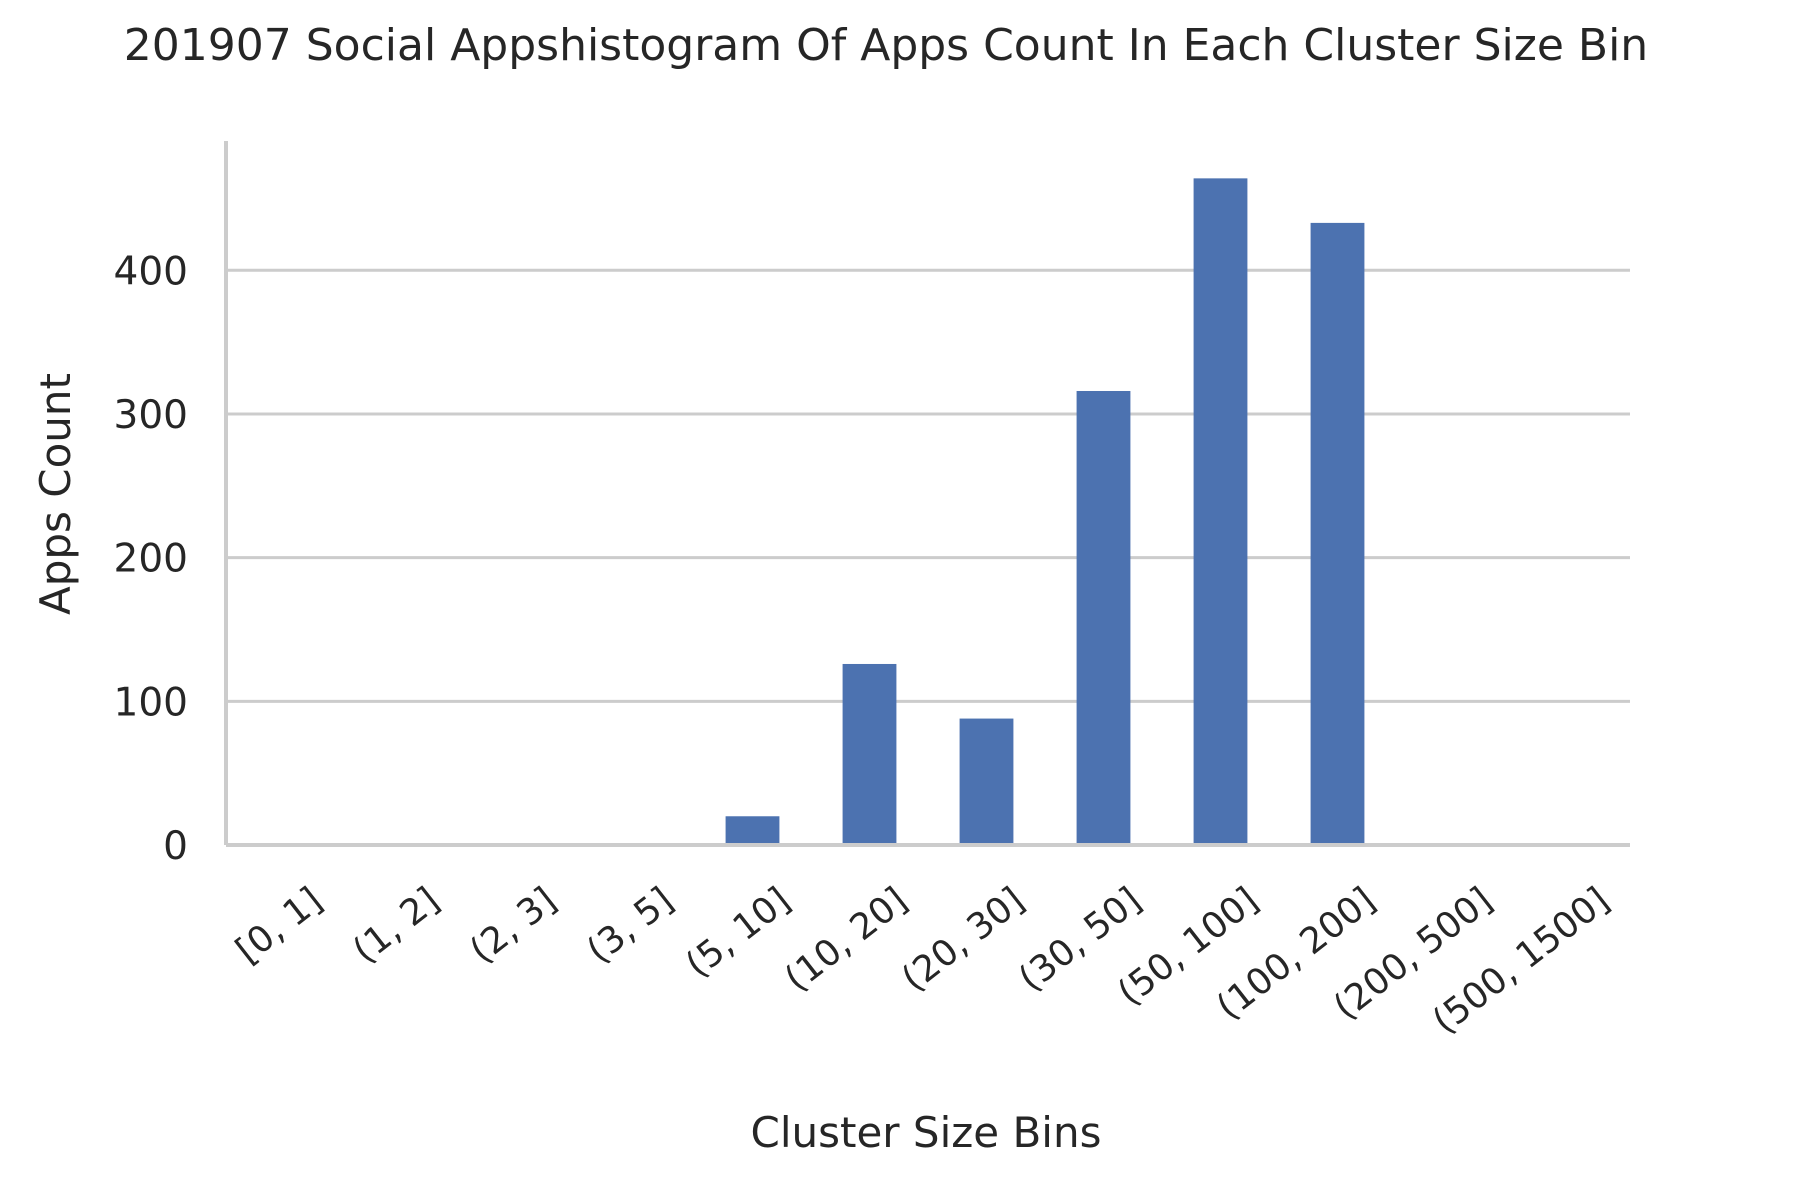  Describe the element at coordinates (280, 926) in the screenshot. I see `x-tick-label: [0, 1]` at that location.